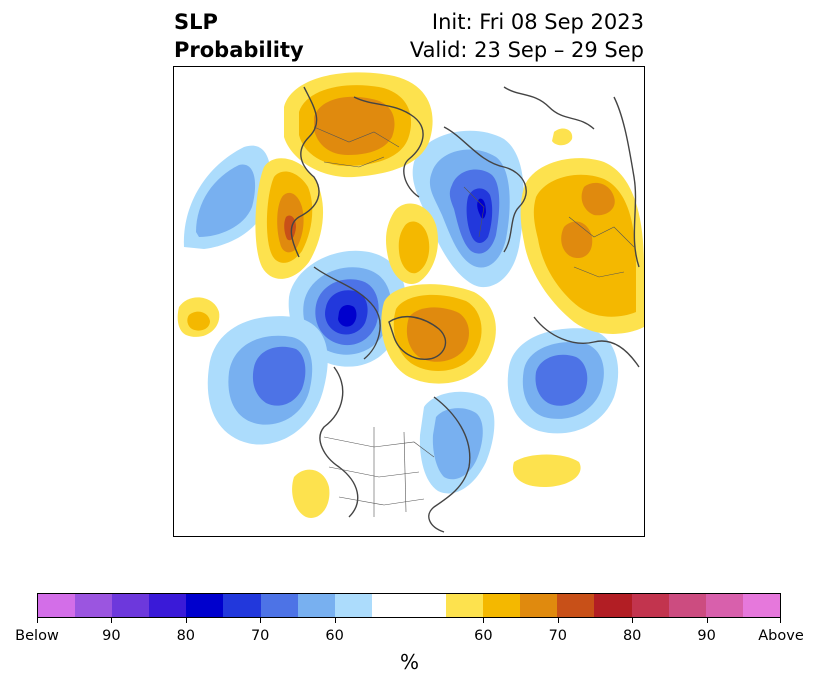 The height and width of the screenshot is (686, 819). What do you see at coordinates (409, 662) in the screenshot?
I see `colorbar-unit-label: %` at bounding box center [409, 662].